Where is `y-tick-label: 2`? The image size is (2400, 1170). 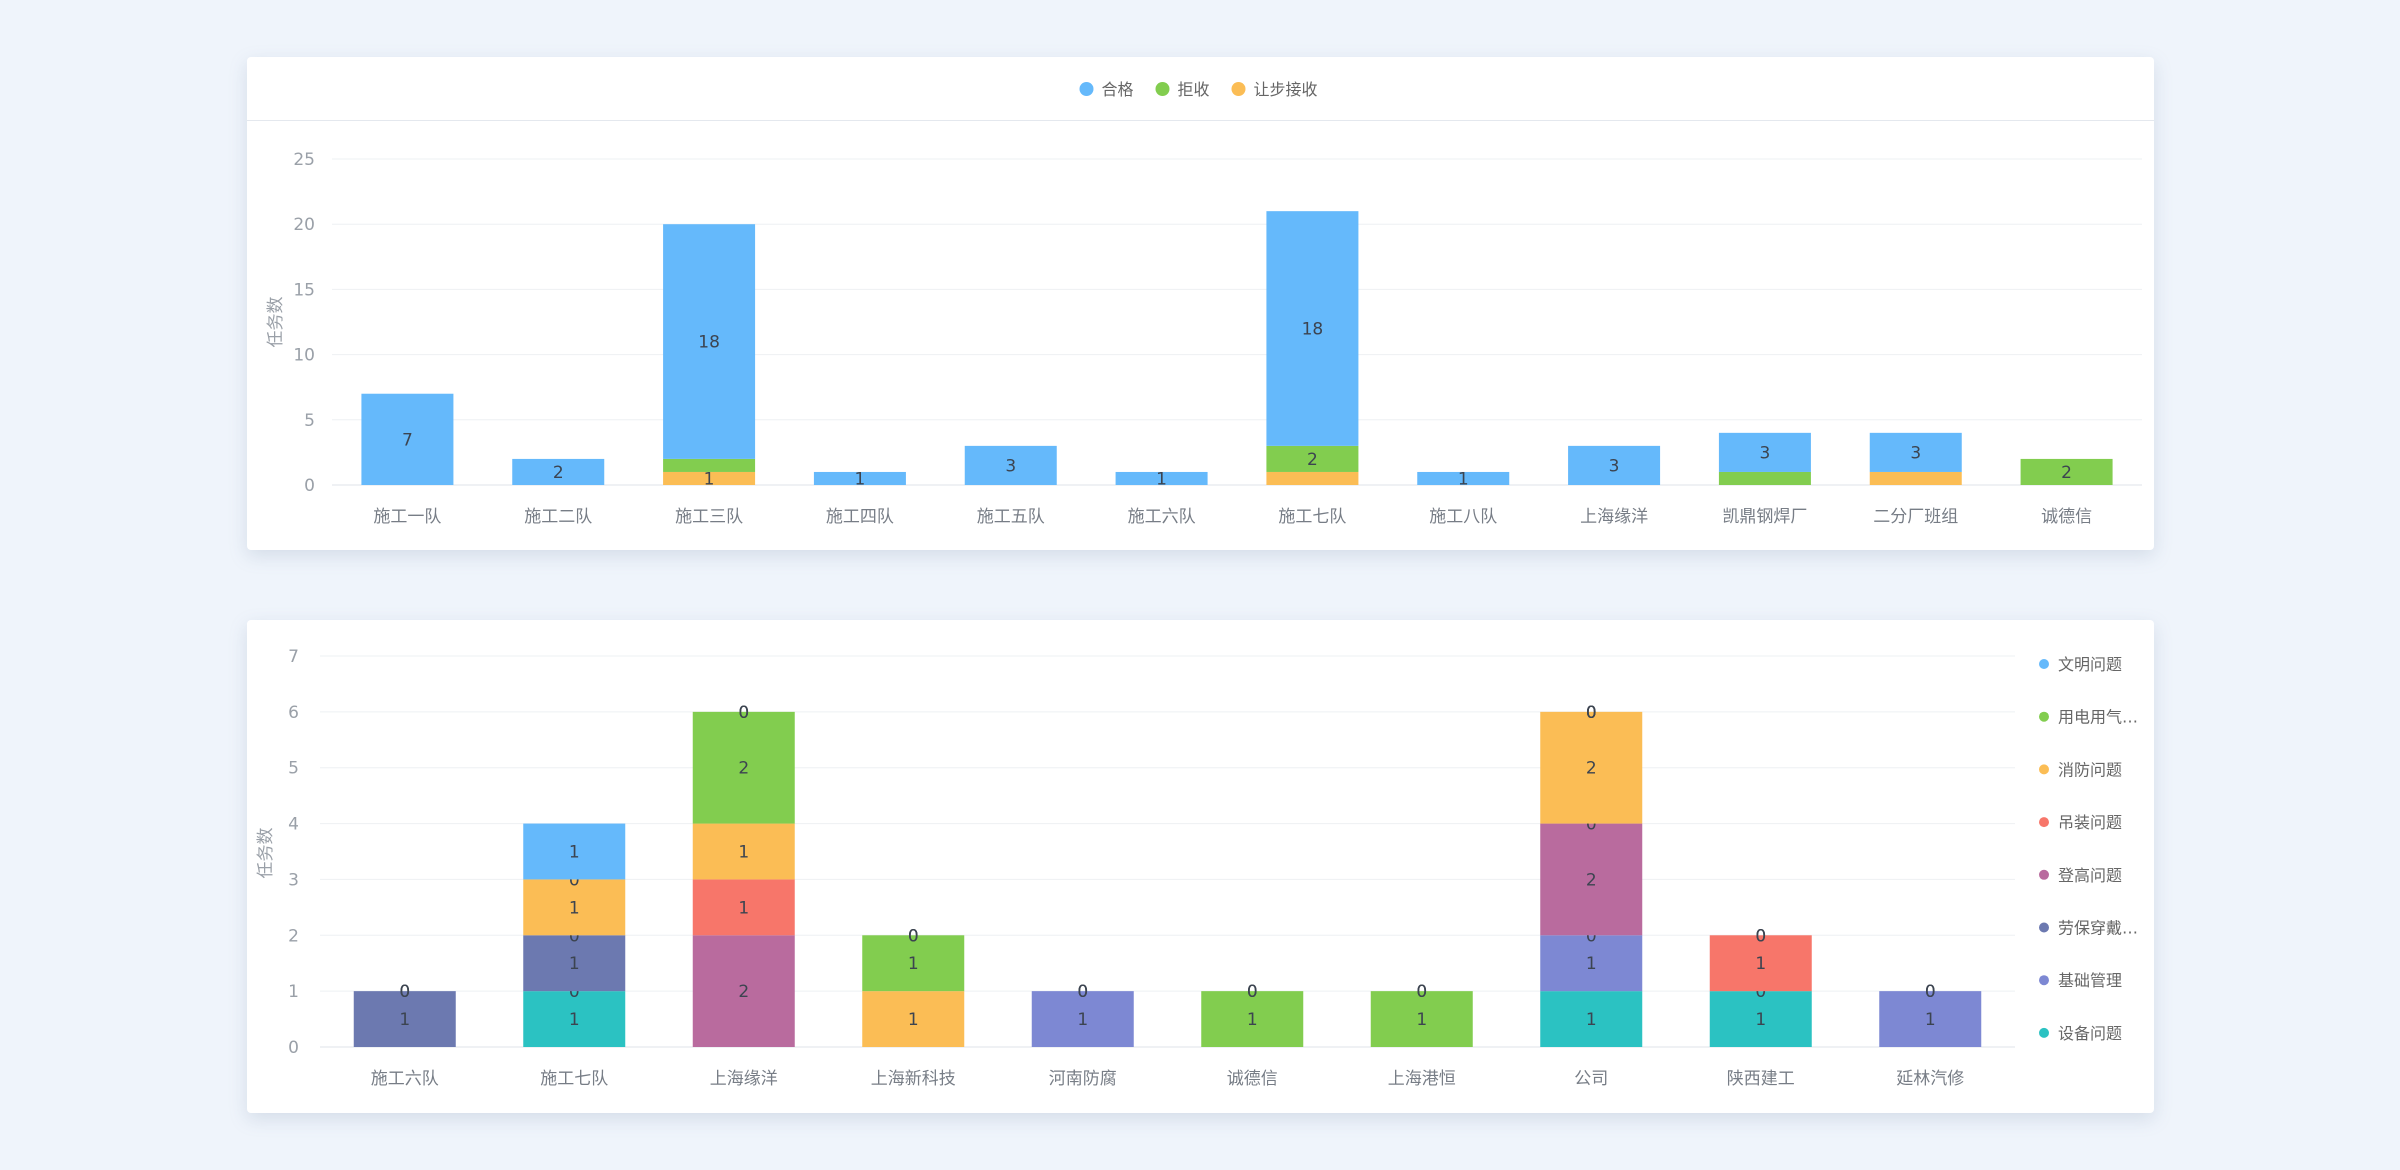 y-tick-label: 2 is located at coordinates (293, 936).